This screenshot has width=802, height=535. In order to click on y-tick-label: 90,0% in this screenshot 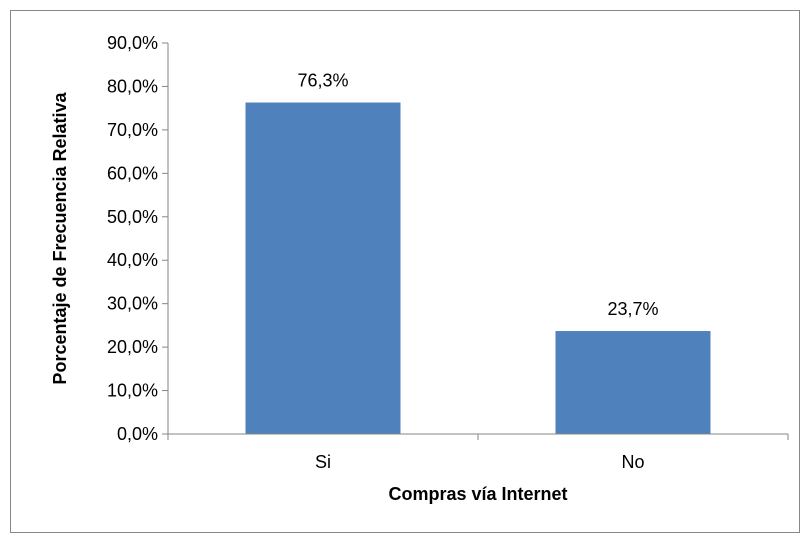, I will do `click(132, 43)`.